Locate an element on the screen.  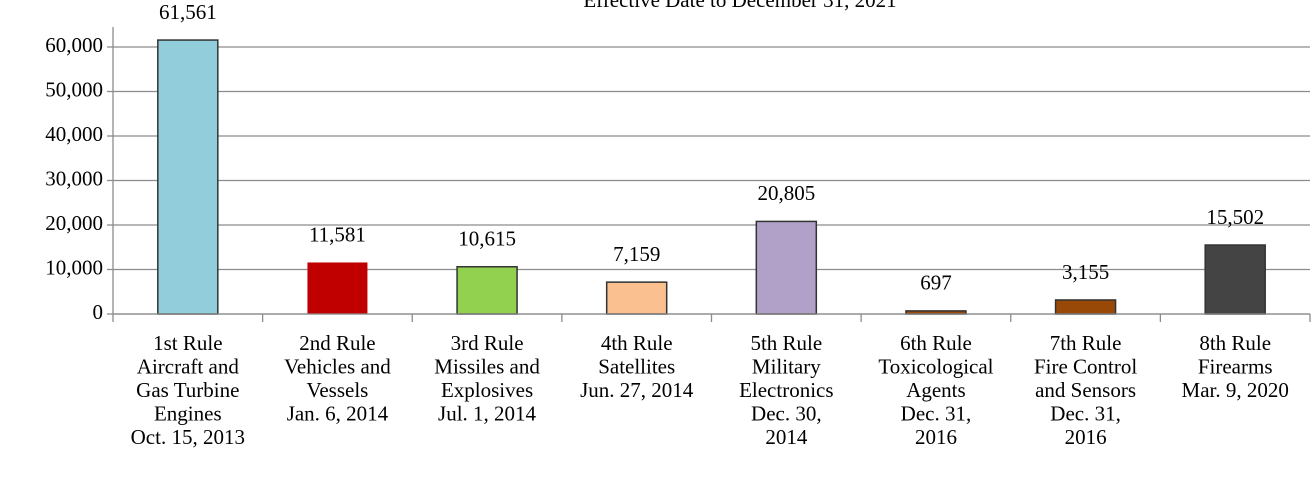
x-tick-label: Jan. 6, 2014 is located at coordinates (338, 413).